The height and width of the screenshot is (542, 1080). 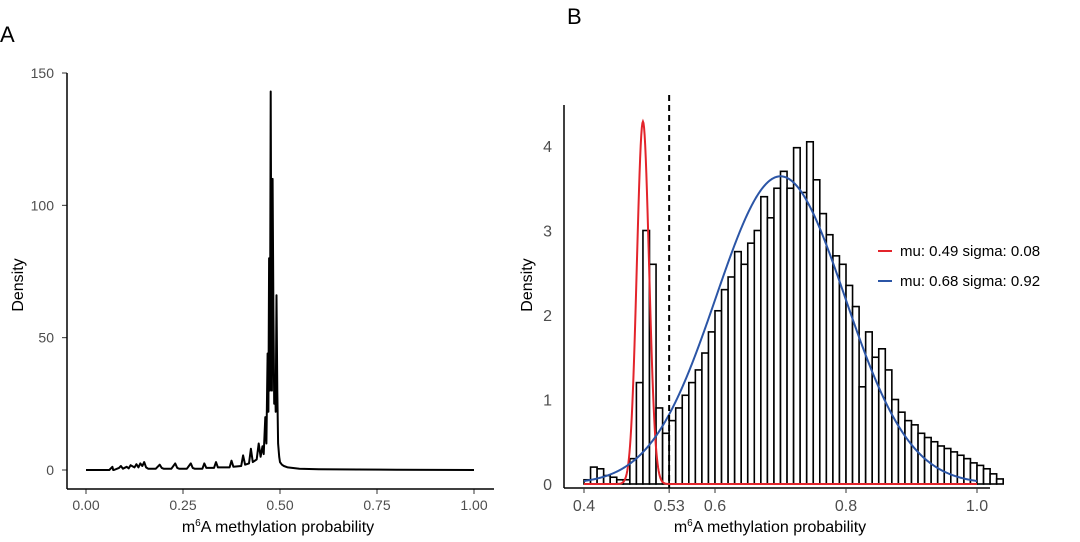 I want to click on panel-a-x-tick-label: 0.50, so click(x=279, y=505).